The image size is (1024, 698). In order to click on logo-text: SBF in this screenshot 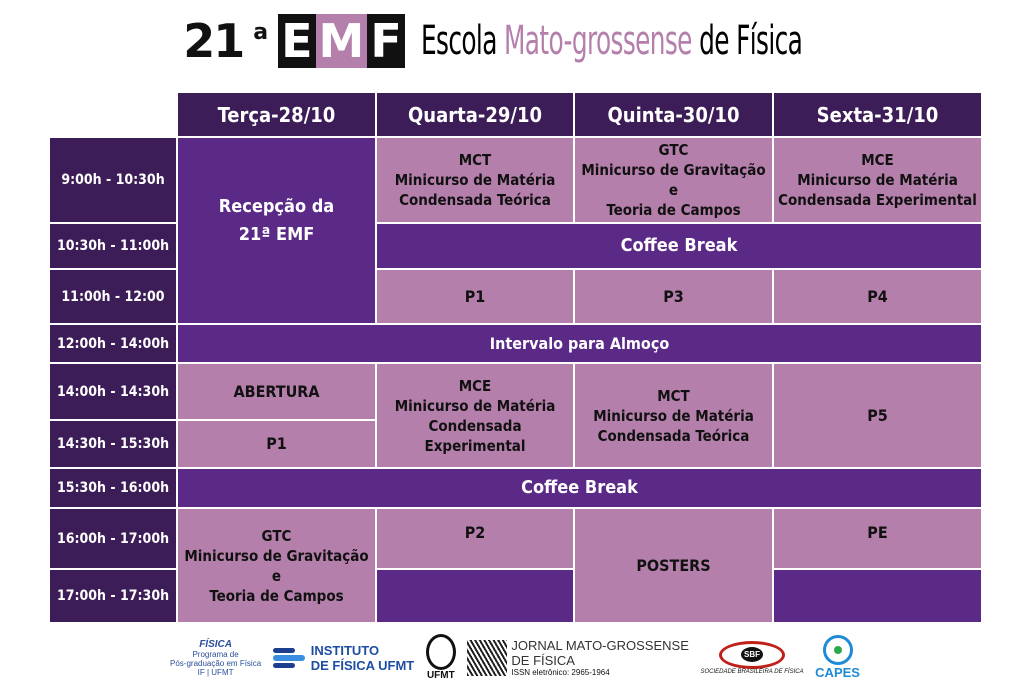, I will do `click(752, 654)`.